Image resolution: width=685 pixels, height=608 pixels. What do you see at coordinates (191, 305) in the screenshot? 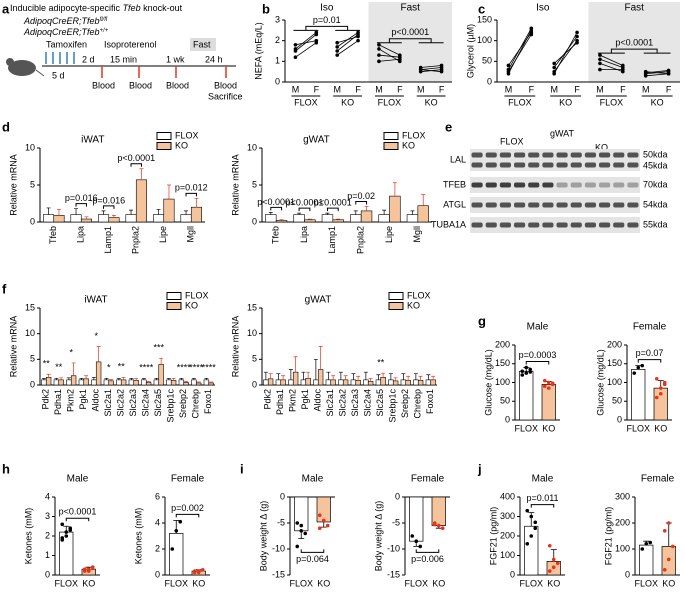
I see `legend-label: KO` at bounding box center [191, 305].